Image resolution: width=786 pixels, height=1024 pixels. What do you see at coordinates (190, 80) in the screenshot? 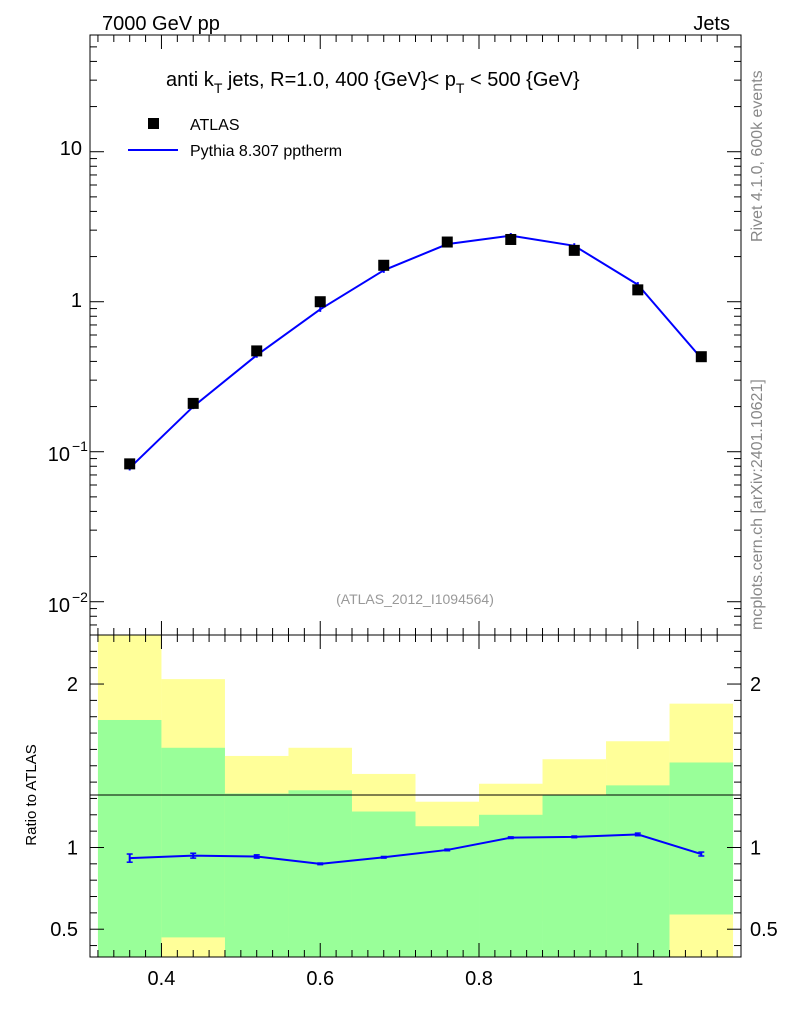
I see `title-part-a: anti k` at bounding box center [190, 80].